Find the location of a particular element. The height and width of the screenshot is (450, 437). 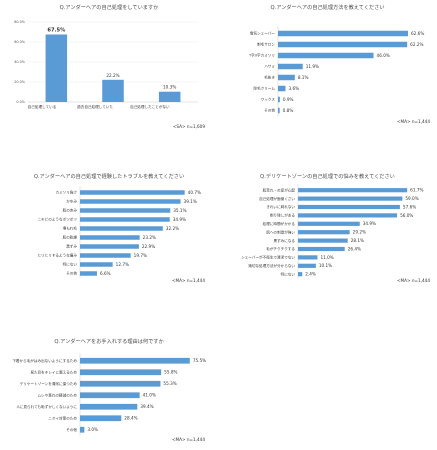

bar-value-label: 61.7% is located at coordinates (416, 190).